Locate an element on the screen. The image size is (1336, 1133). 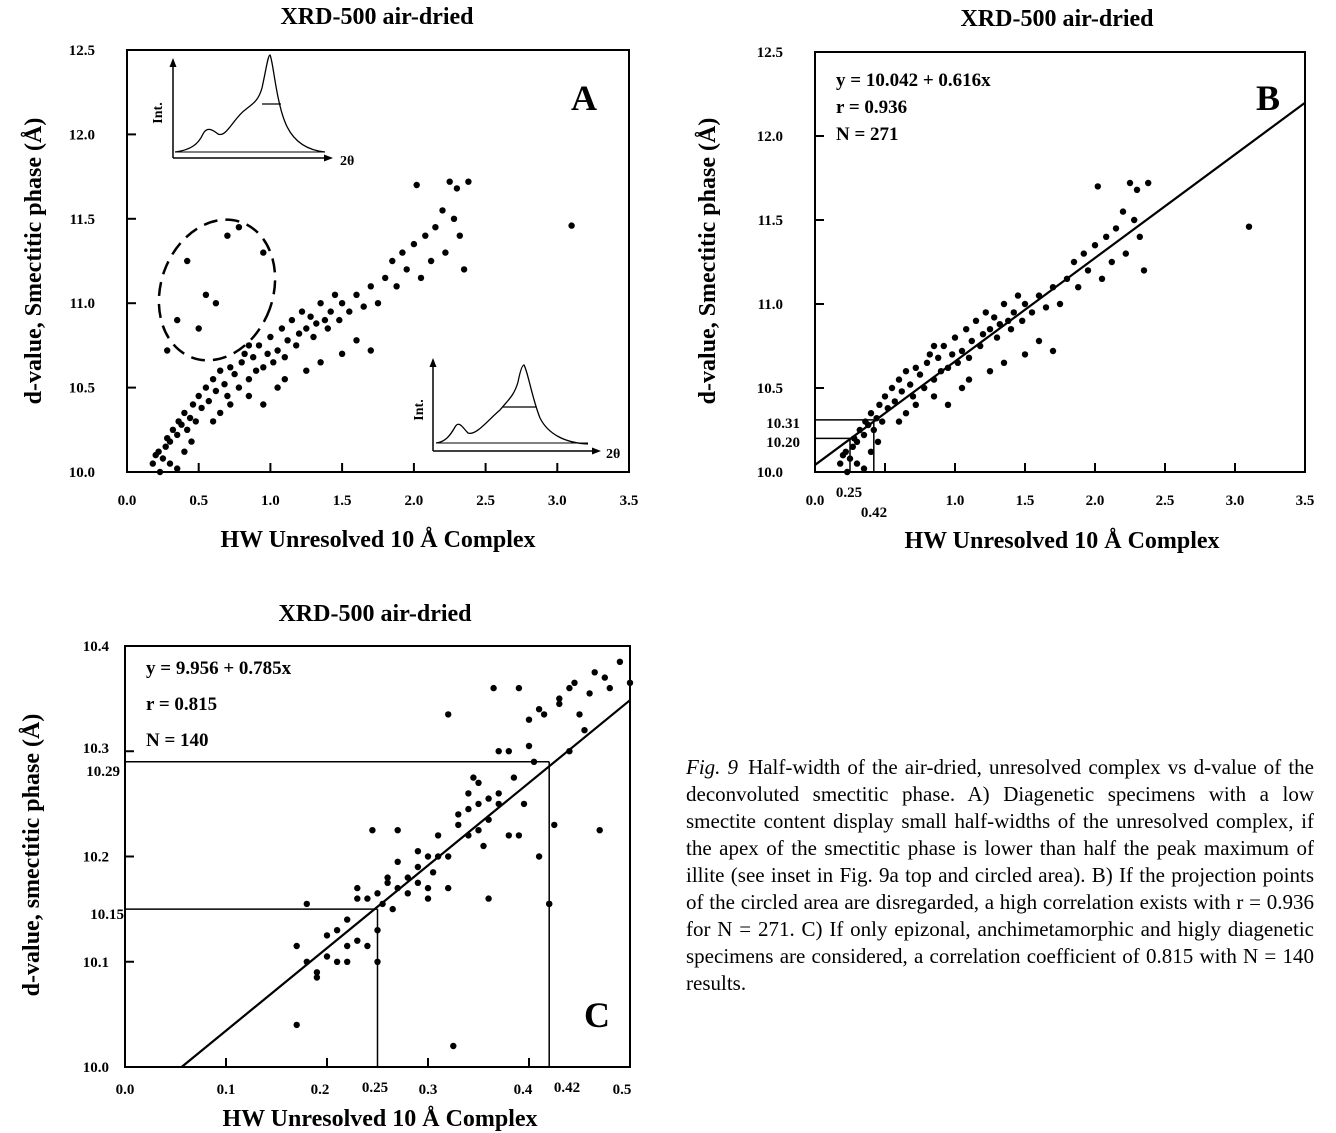
chart-b-ytick-label: 11.5 is located at coordinates (770, 221).